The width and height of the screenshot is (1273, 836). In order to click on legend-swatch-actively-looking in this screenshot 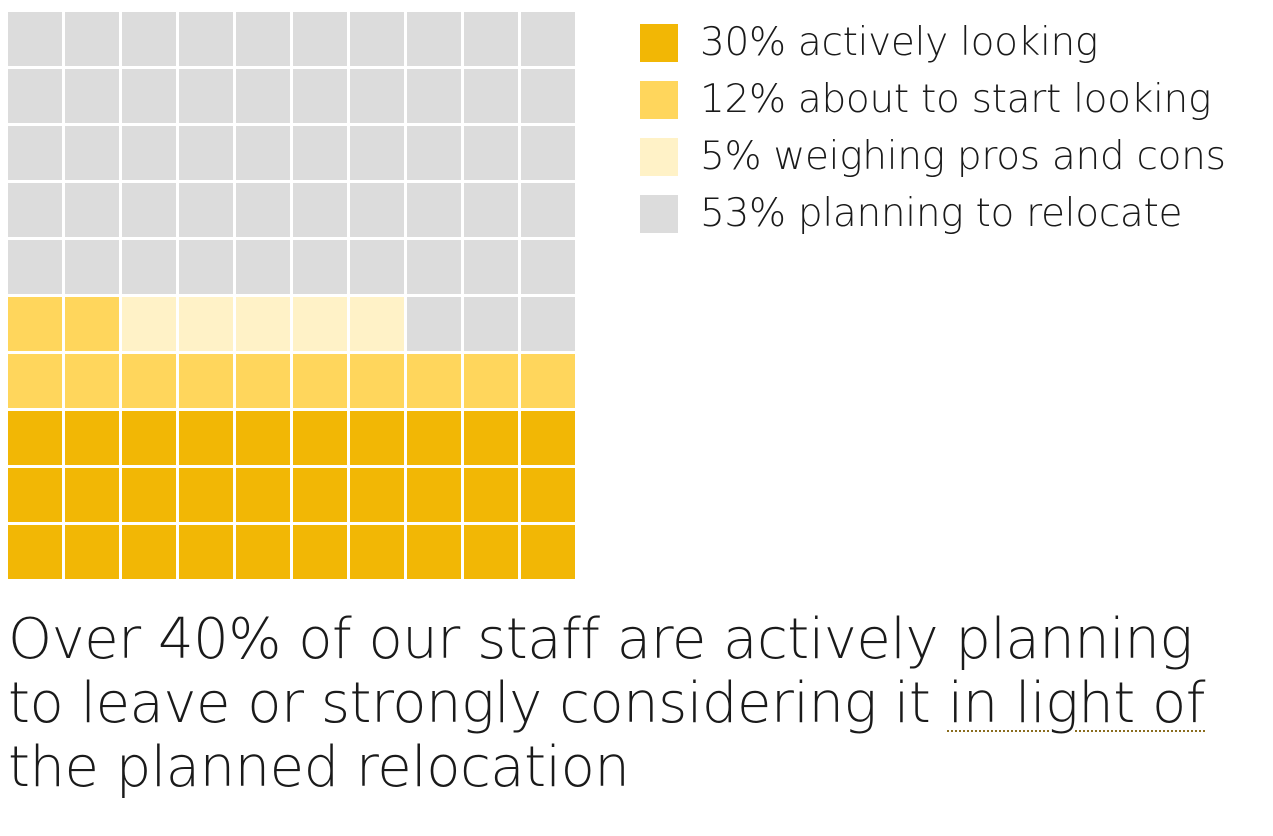, I will do `click(659, 42)`.